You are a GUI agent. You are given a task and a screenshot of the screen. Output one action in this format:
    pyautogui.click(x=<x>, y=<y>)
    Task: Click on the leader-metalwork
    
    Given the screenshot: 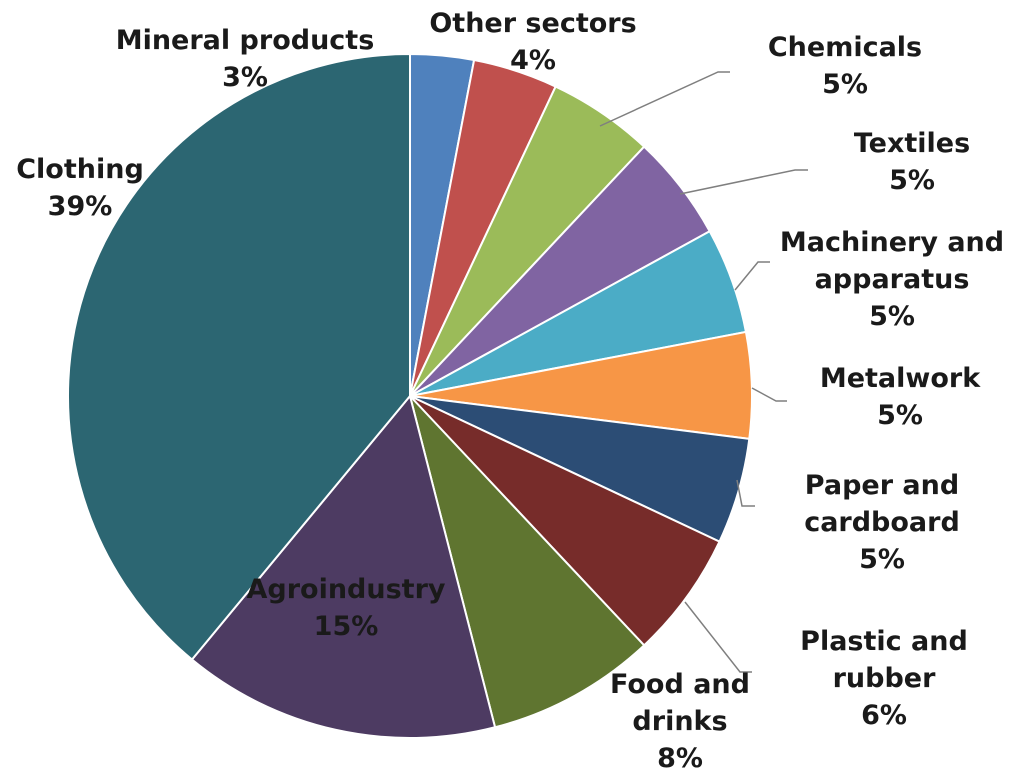 What is the action you would take?
    pyautogui.click(x=769, y=394)
    